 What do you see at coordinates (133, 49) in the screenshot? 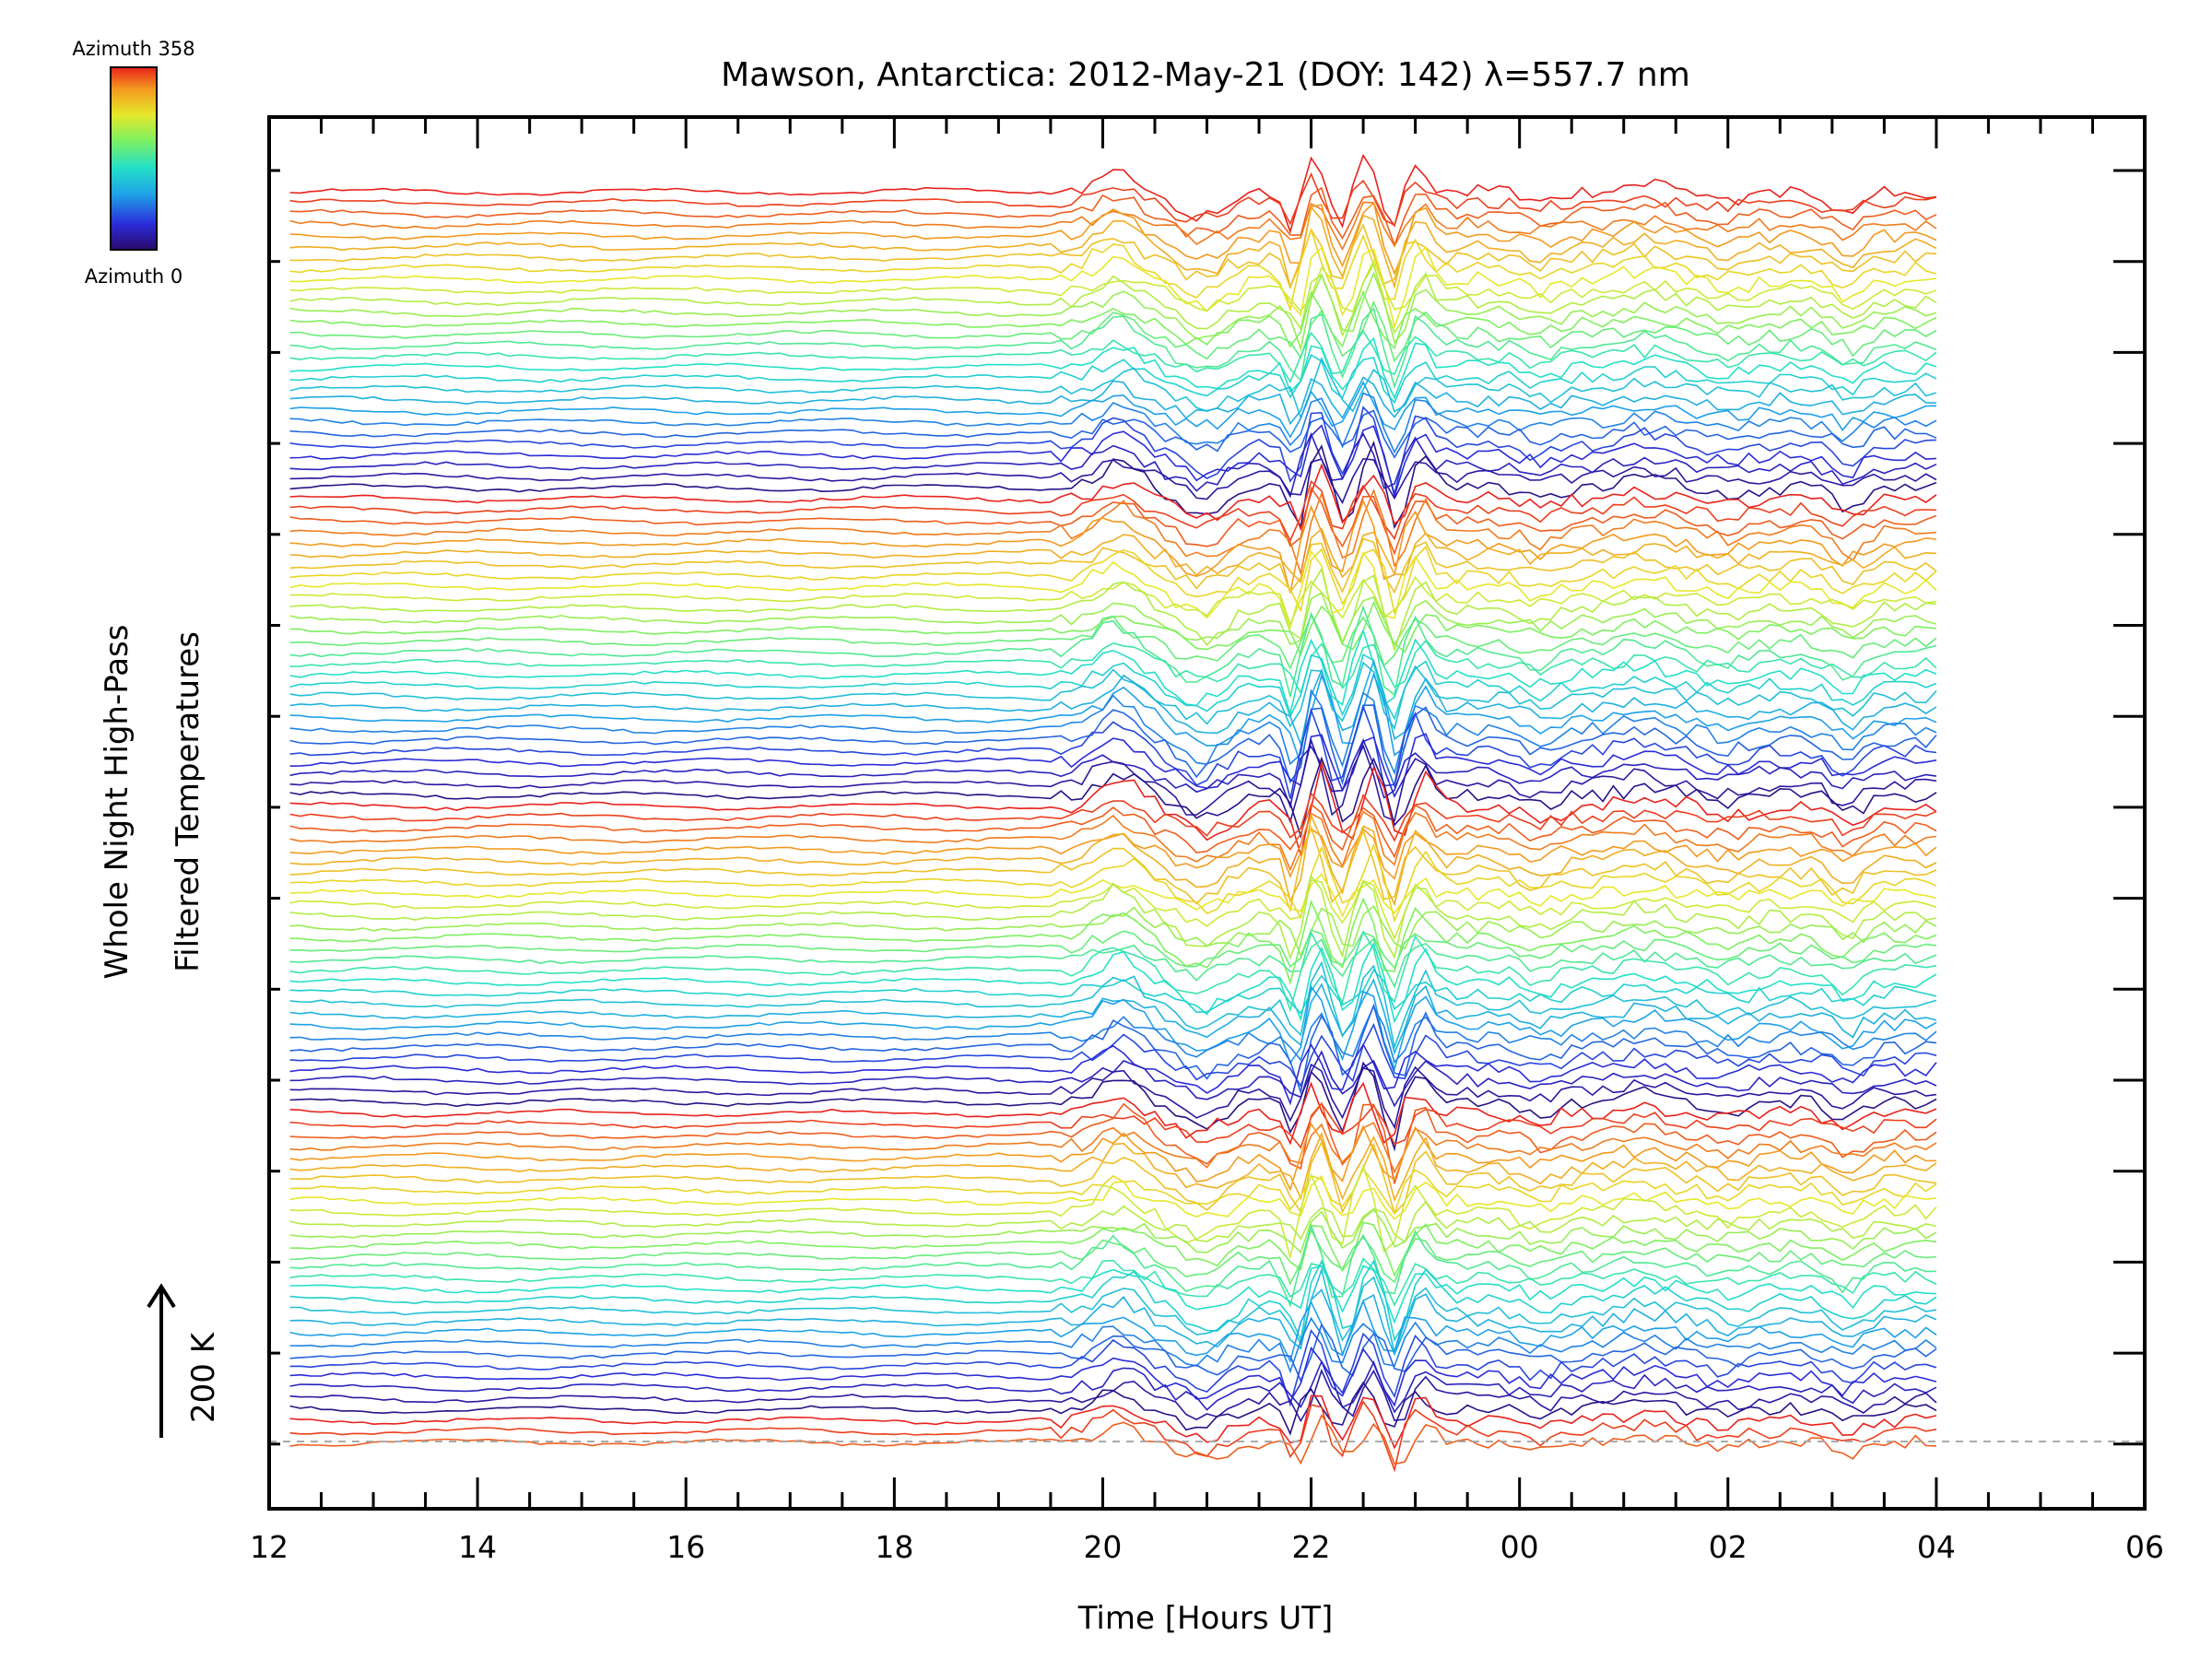
I see `colorbar-top-label: Azimuth 358` at bounding box center [133, 49].